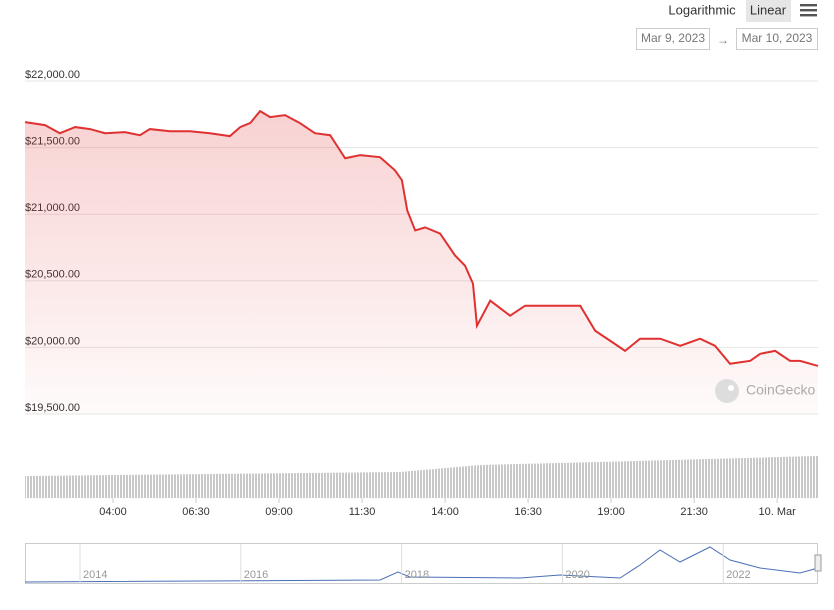  I want to click on watermark: CoinGecko, so click(780, 390).